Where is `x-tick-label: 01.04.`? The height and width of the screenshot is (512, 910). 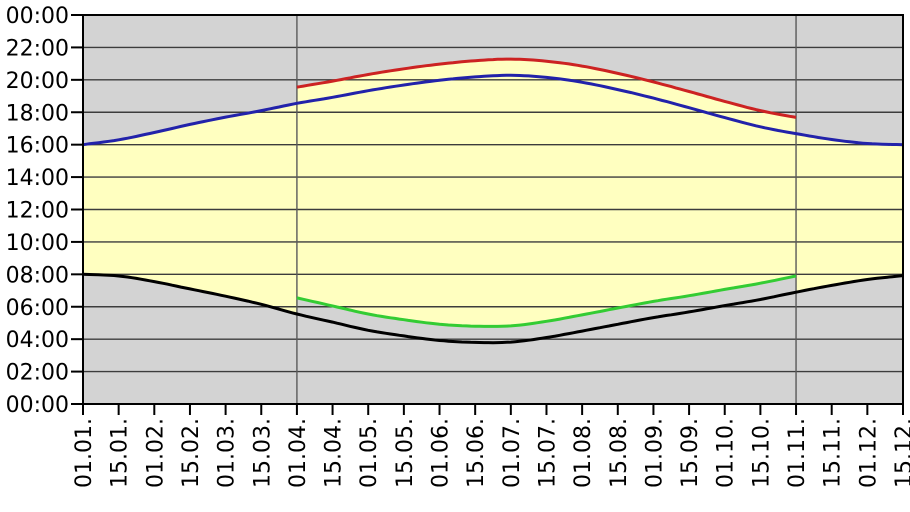
x-tick-label: 01.04. is located at coordinates (298, 453).